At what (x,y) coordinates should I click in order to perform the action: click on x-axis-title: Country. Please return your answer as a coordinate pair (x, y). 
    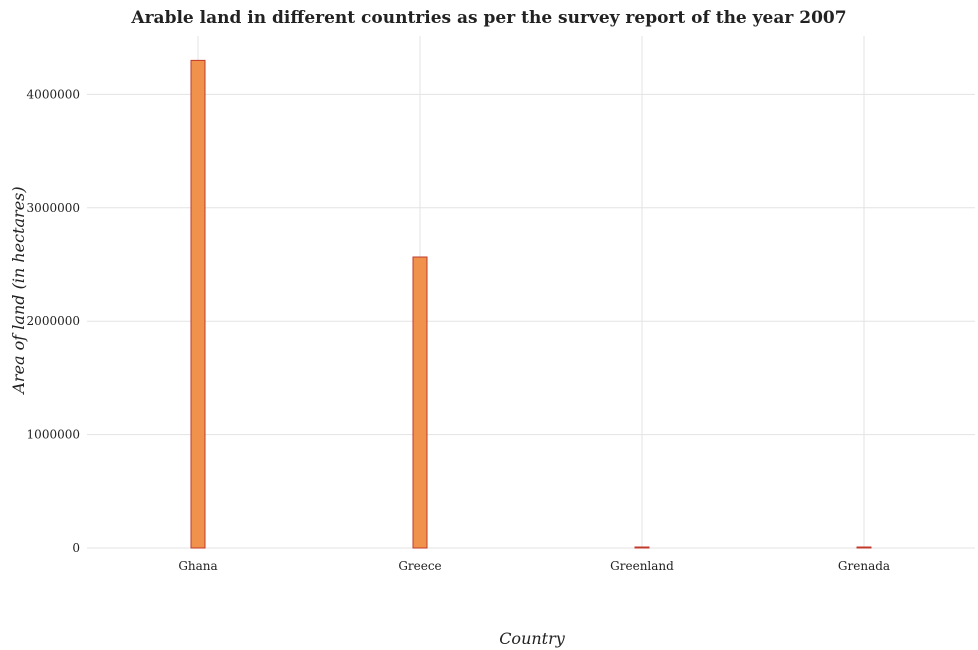
    Looking at the image, I should click on (532, 638).